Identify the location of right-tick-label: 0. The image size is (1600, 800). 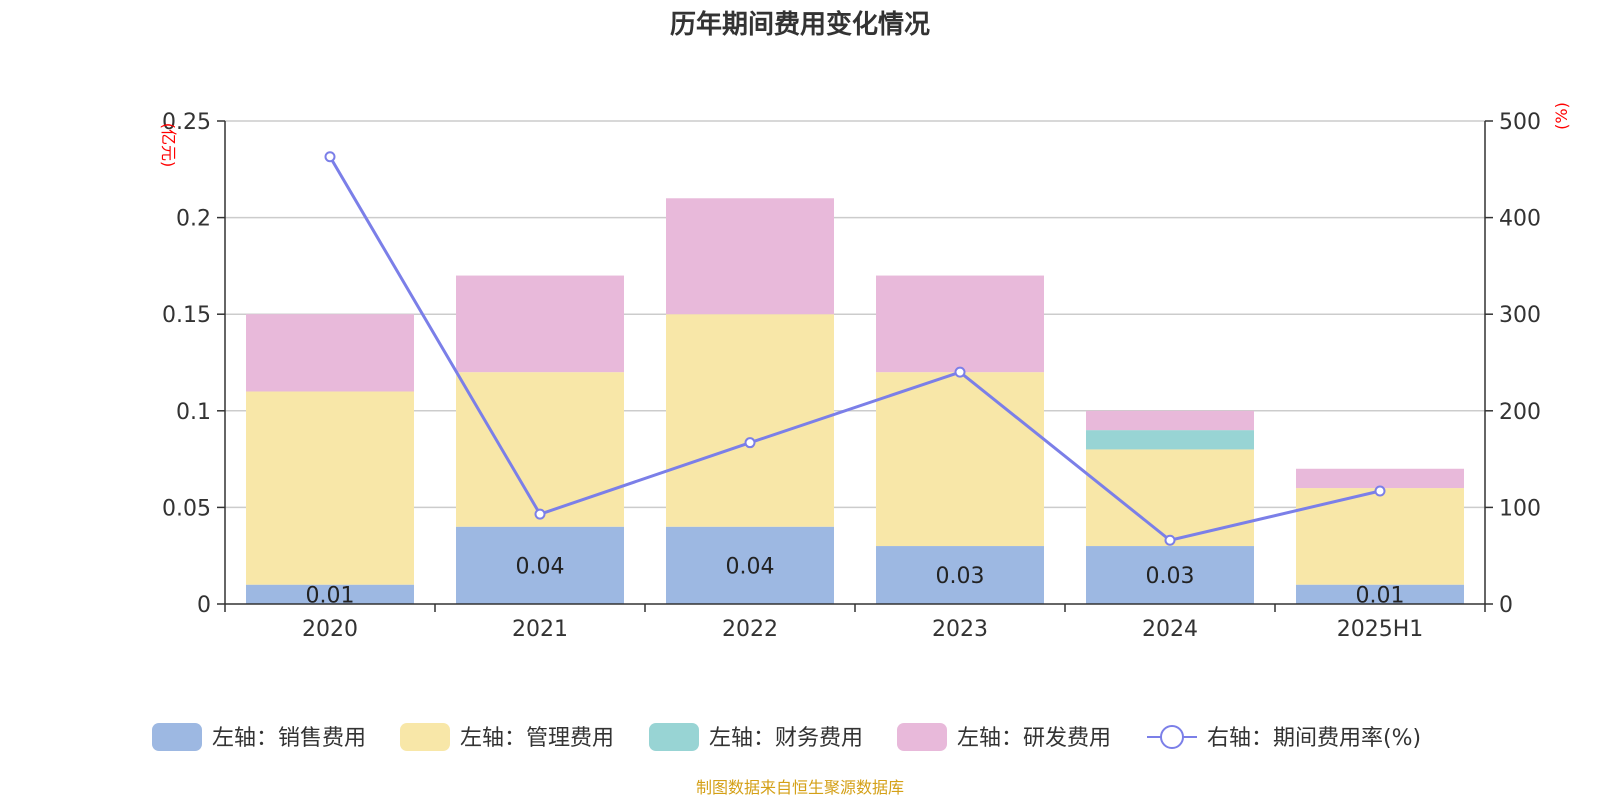
(1506, 605).